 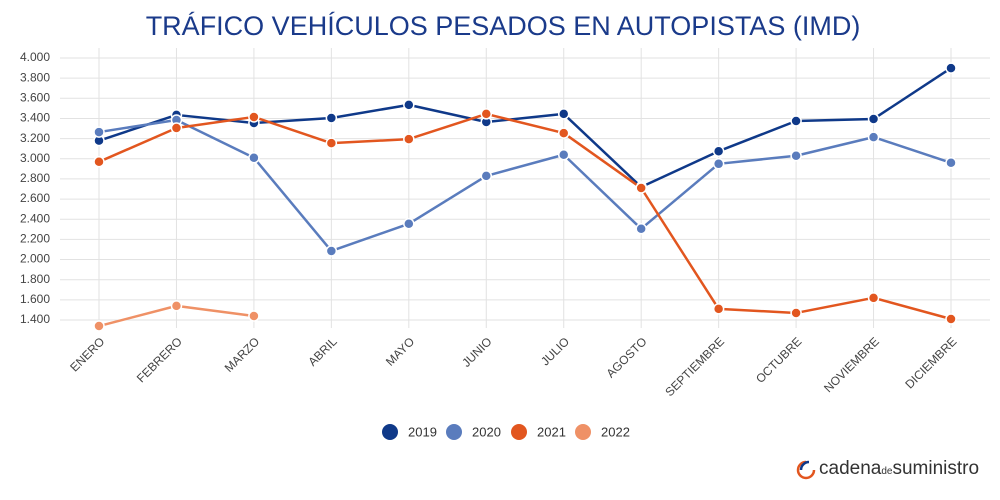 What do you see at coordinates (887, 471) in the screenshot?
I see `brand-part: de` at bounding box center [887, 471].